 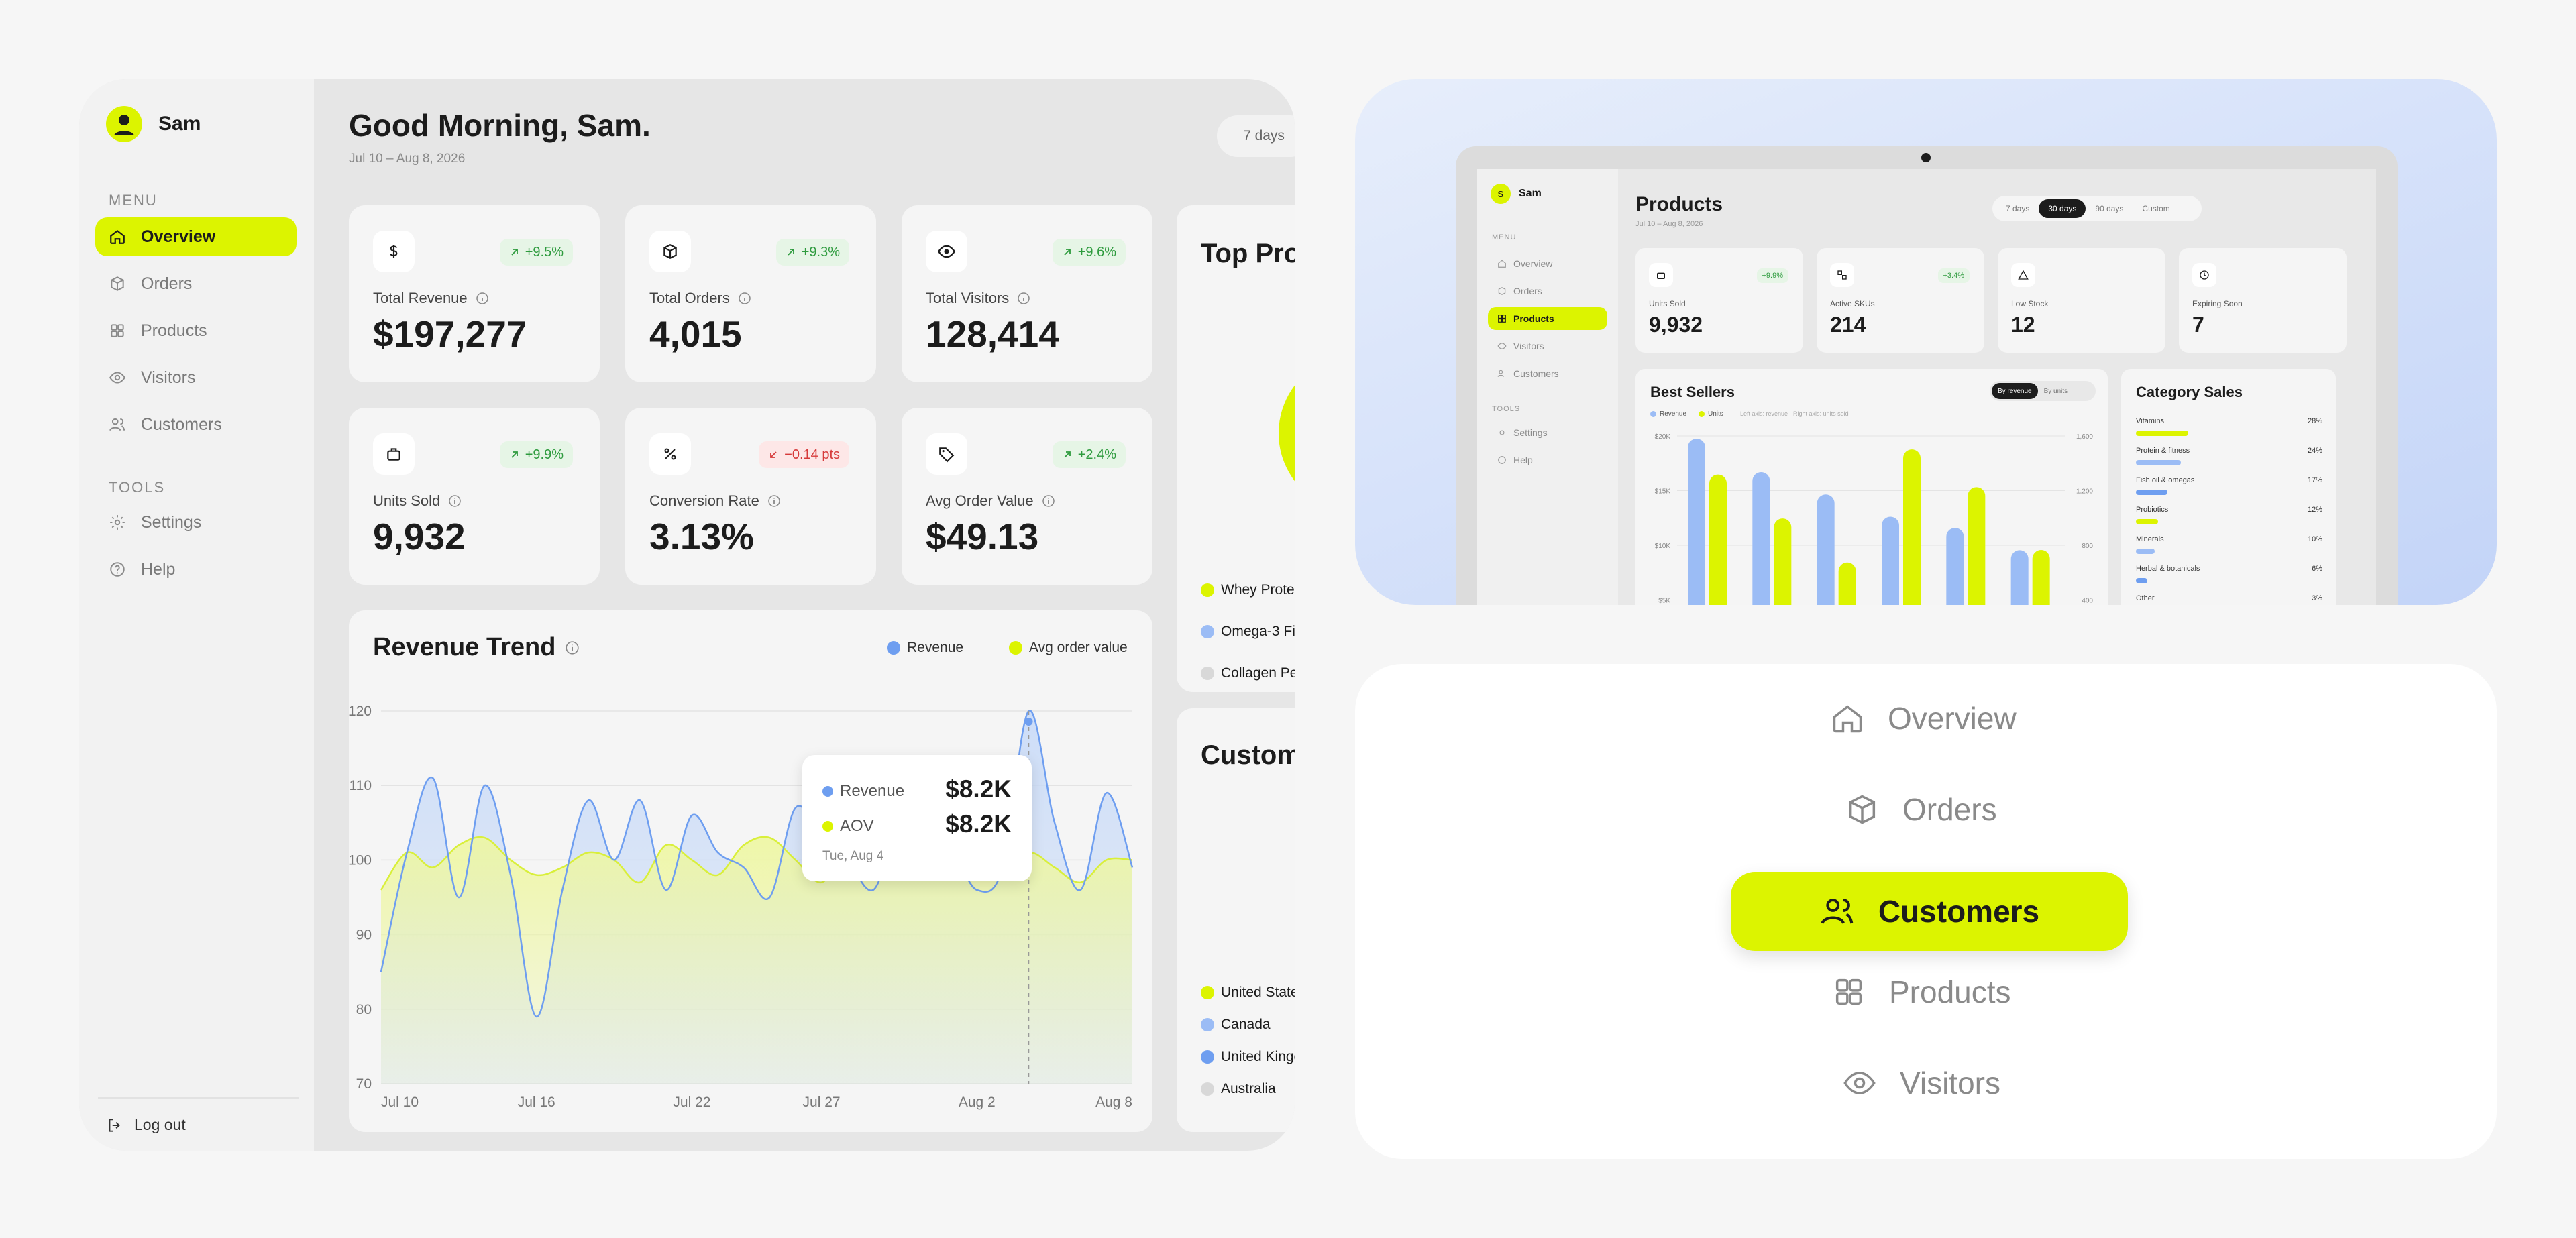 I want to click on legend-units: Units, so click(x=1711, y=414).